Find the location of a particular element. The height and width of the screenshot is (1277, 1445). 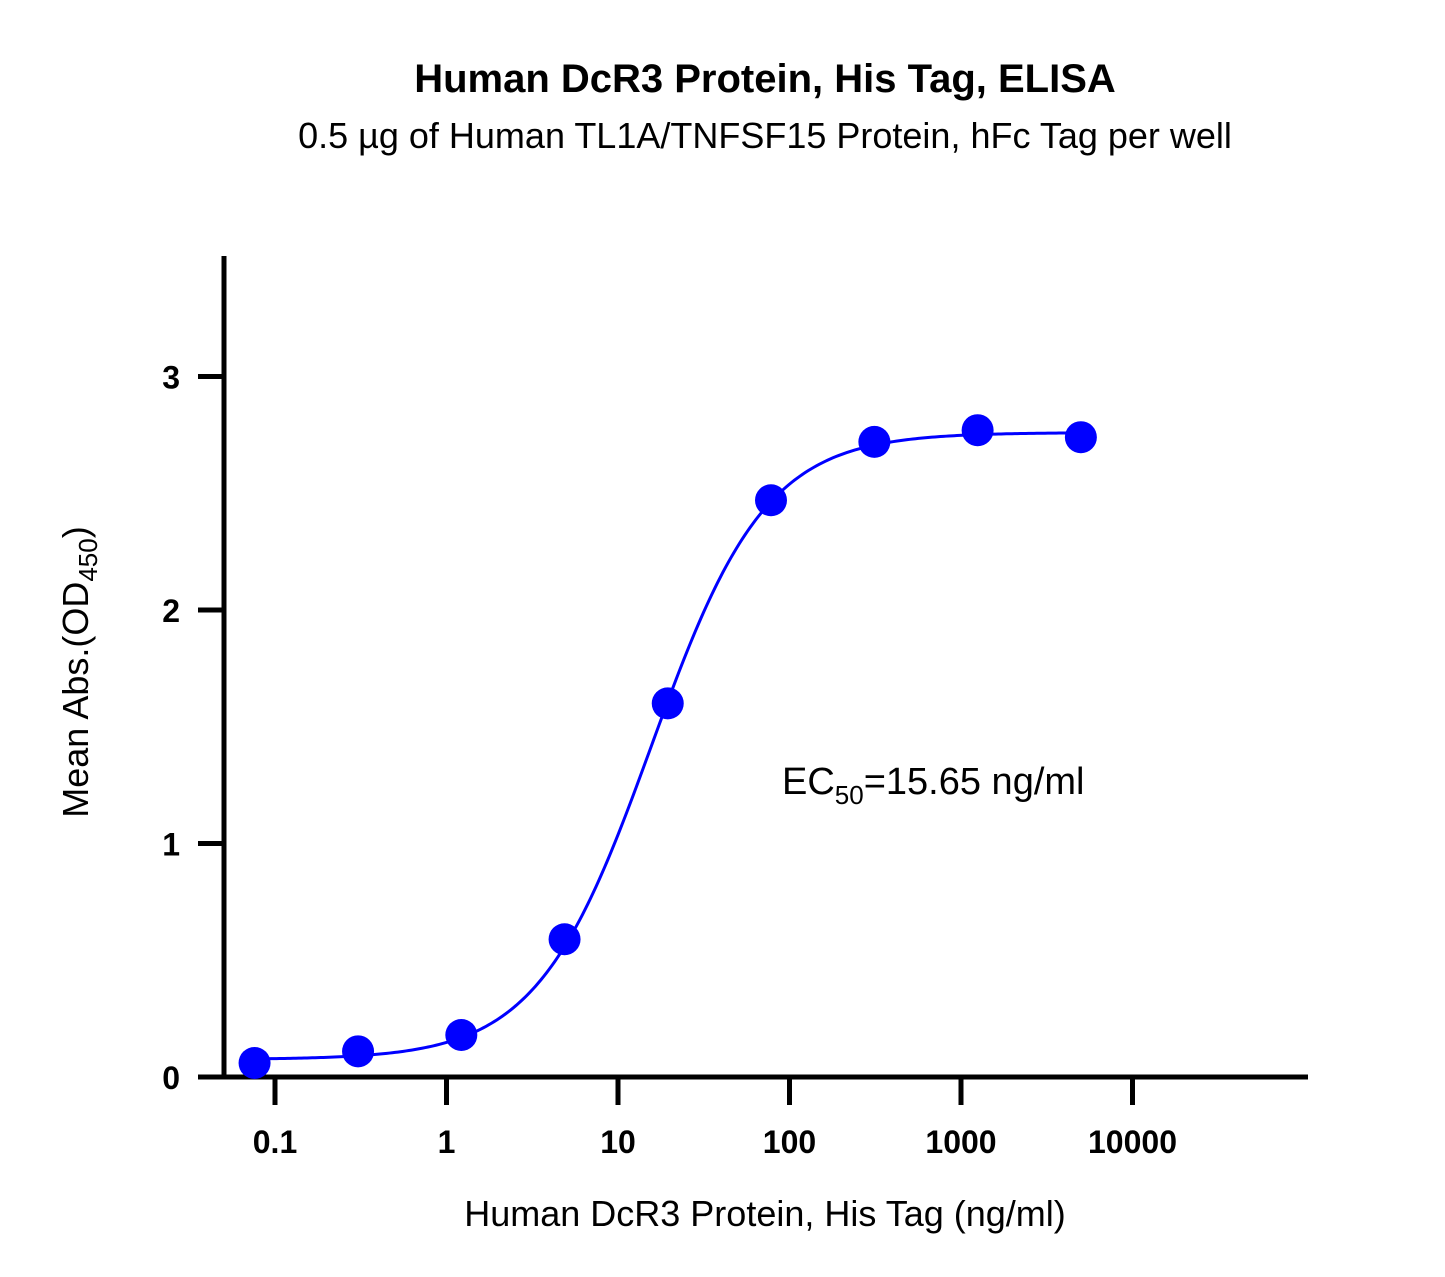

ec50-annotation-subscript: 50 is located at coordinates (849, 795).